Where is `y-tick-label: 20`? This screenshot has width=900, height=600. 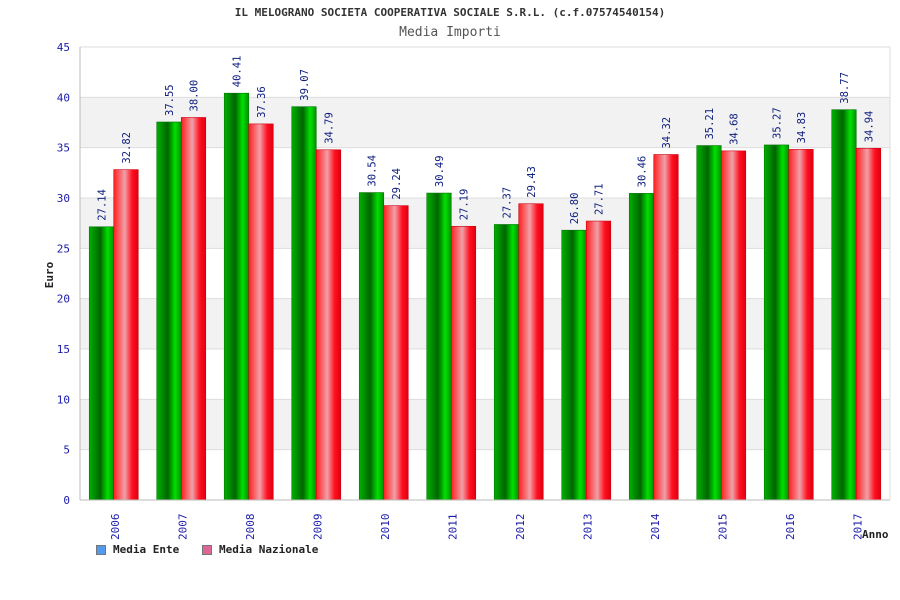
y-tick-label: 20 is located at coordinates (63, 299).